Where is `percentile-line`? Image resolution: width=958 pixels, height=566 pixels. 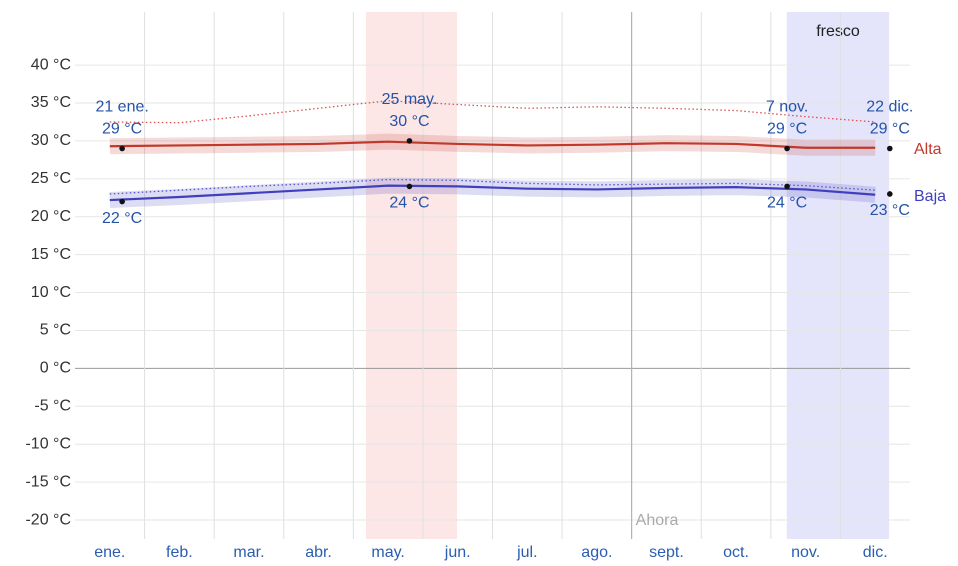 percentile-line is located at coordinates (492, 112).